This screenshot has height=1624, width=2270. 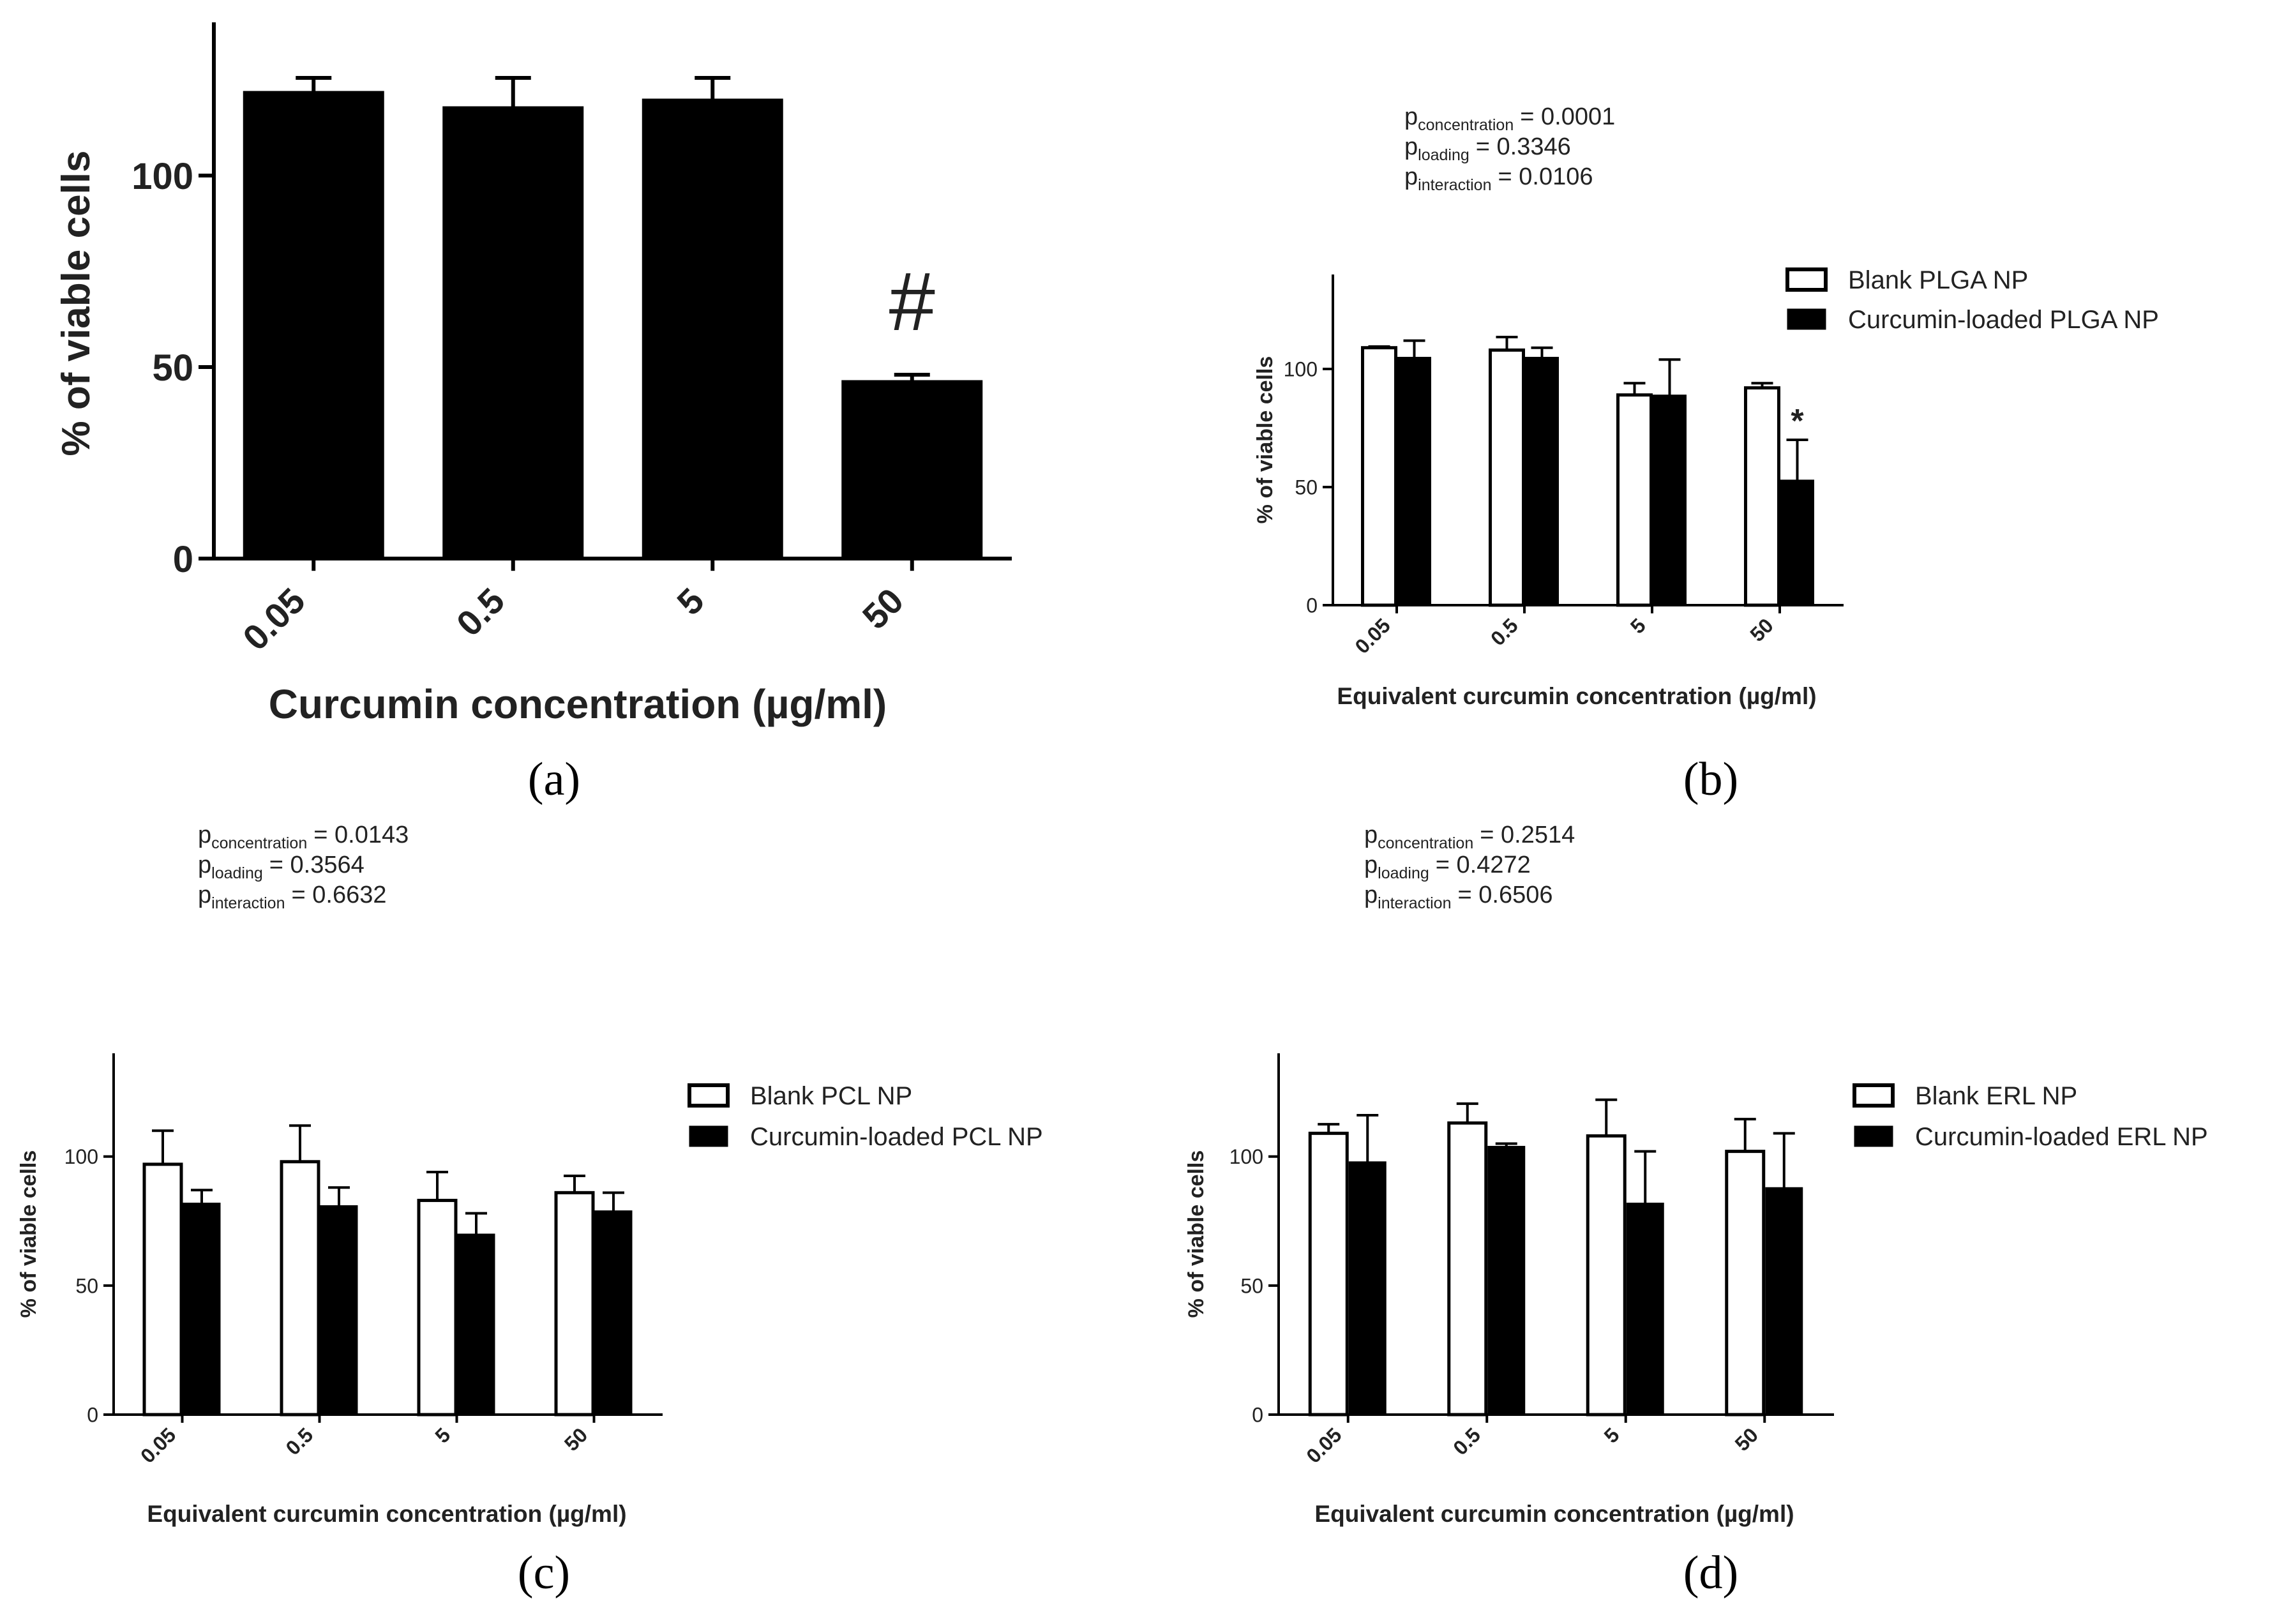 What do you see at coordinates (1505, 895) in the screenshot?
I see `p-value: = 0.6506` at bounding box center [1505, 895].